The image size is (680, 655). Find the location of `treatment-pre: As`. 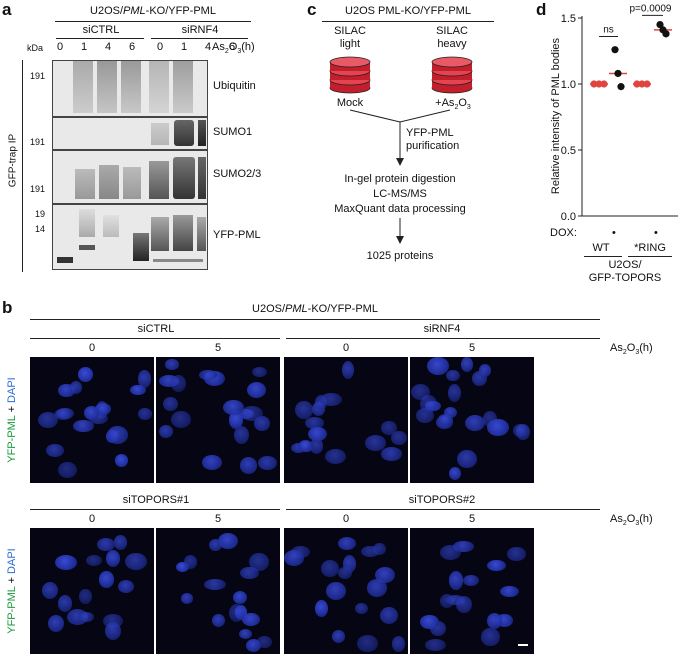

treatment-pre: As is located at coordinates (218, 47).